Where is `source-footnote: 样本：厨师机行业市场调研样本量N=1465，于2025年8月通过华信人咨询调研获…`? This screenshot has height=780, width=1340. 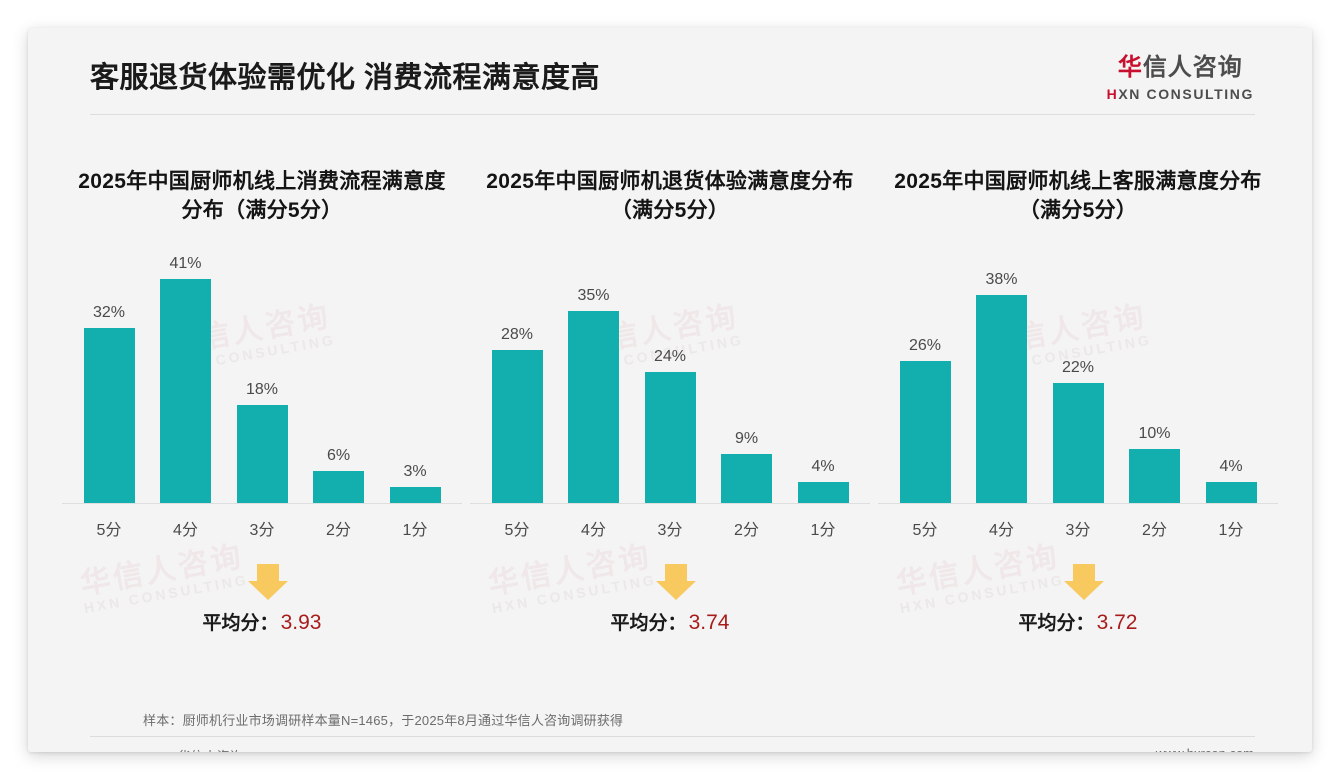 source-footnote: 样本：厨师机行业市场调研样本量N=1465，于2025年8月通过华信人咨询调研获… is located at coordinates (383, 720).